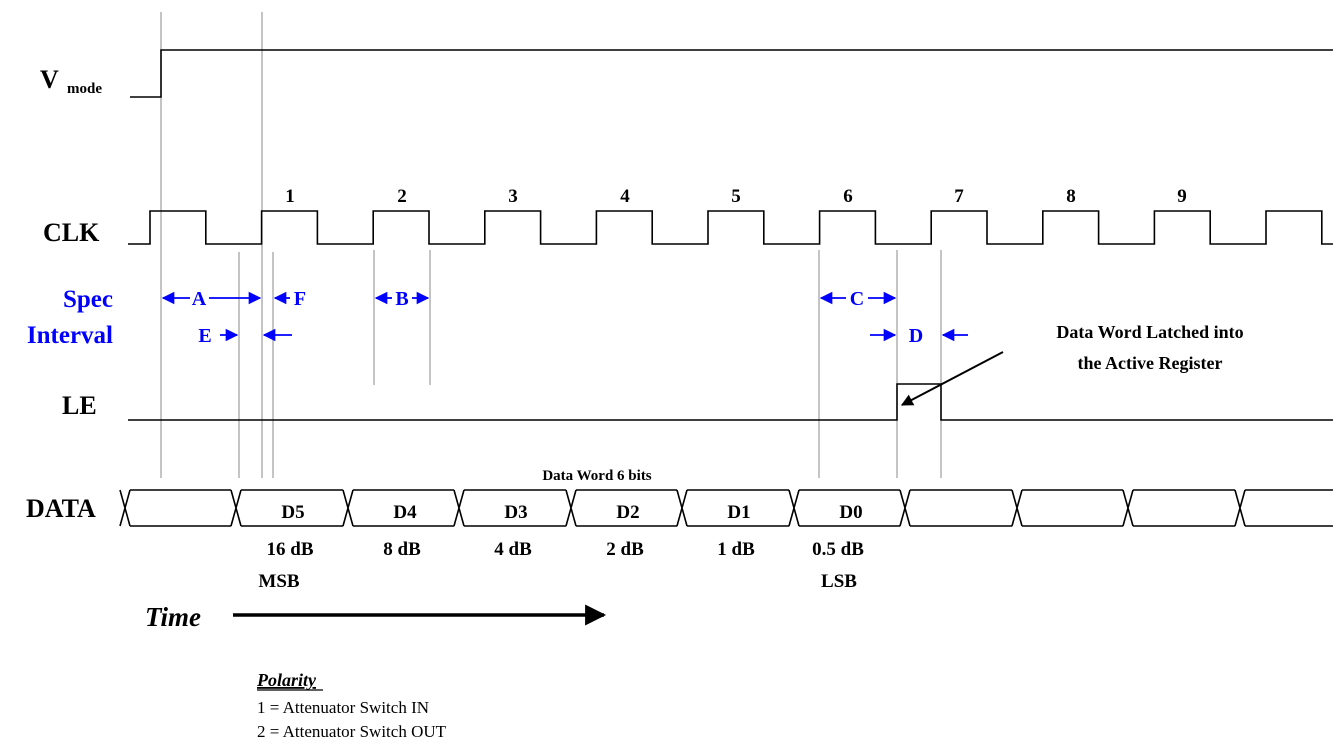 The height and width of the screenshot is (744, 1333). What do you see at coordinates (625, 549) in the screenshot?
I see `bit-weight: 2 dB` at bounding box center [625, 549].